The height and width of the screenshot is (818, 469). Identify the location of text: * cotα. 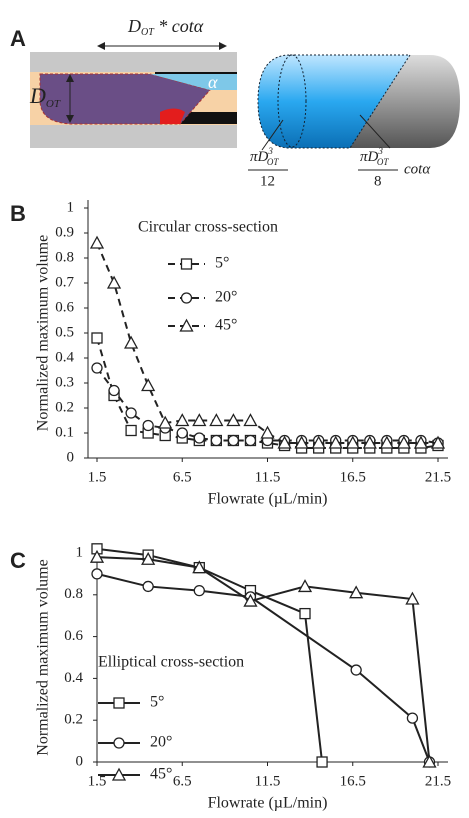
(179, 26).